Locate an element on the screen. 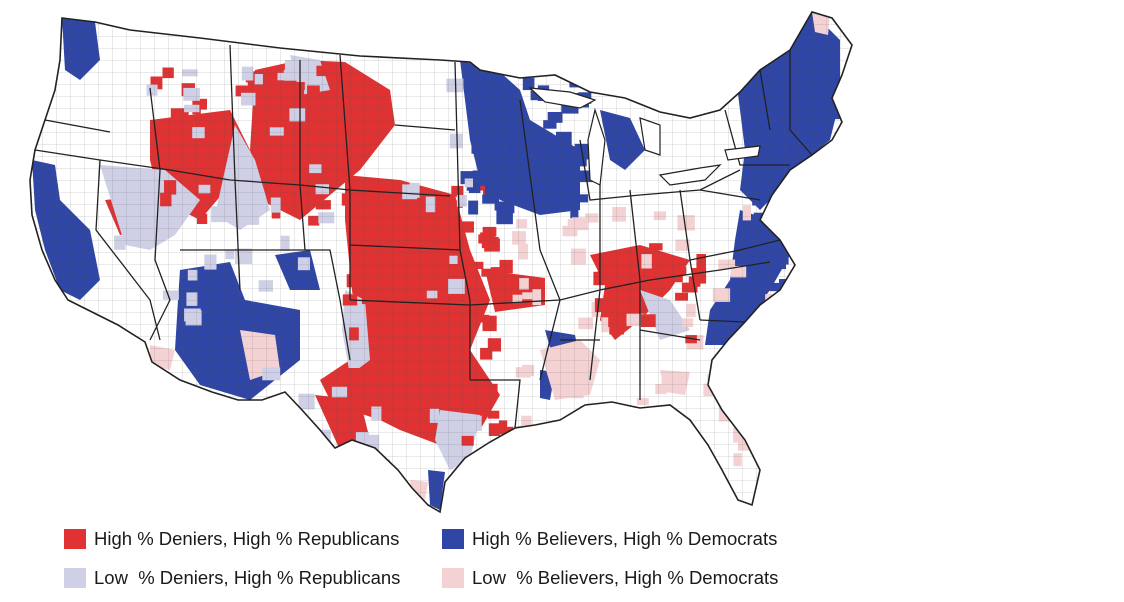  legend-label: High % Deniers, High % Republicans is located at coordinates (247, 538).